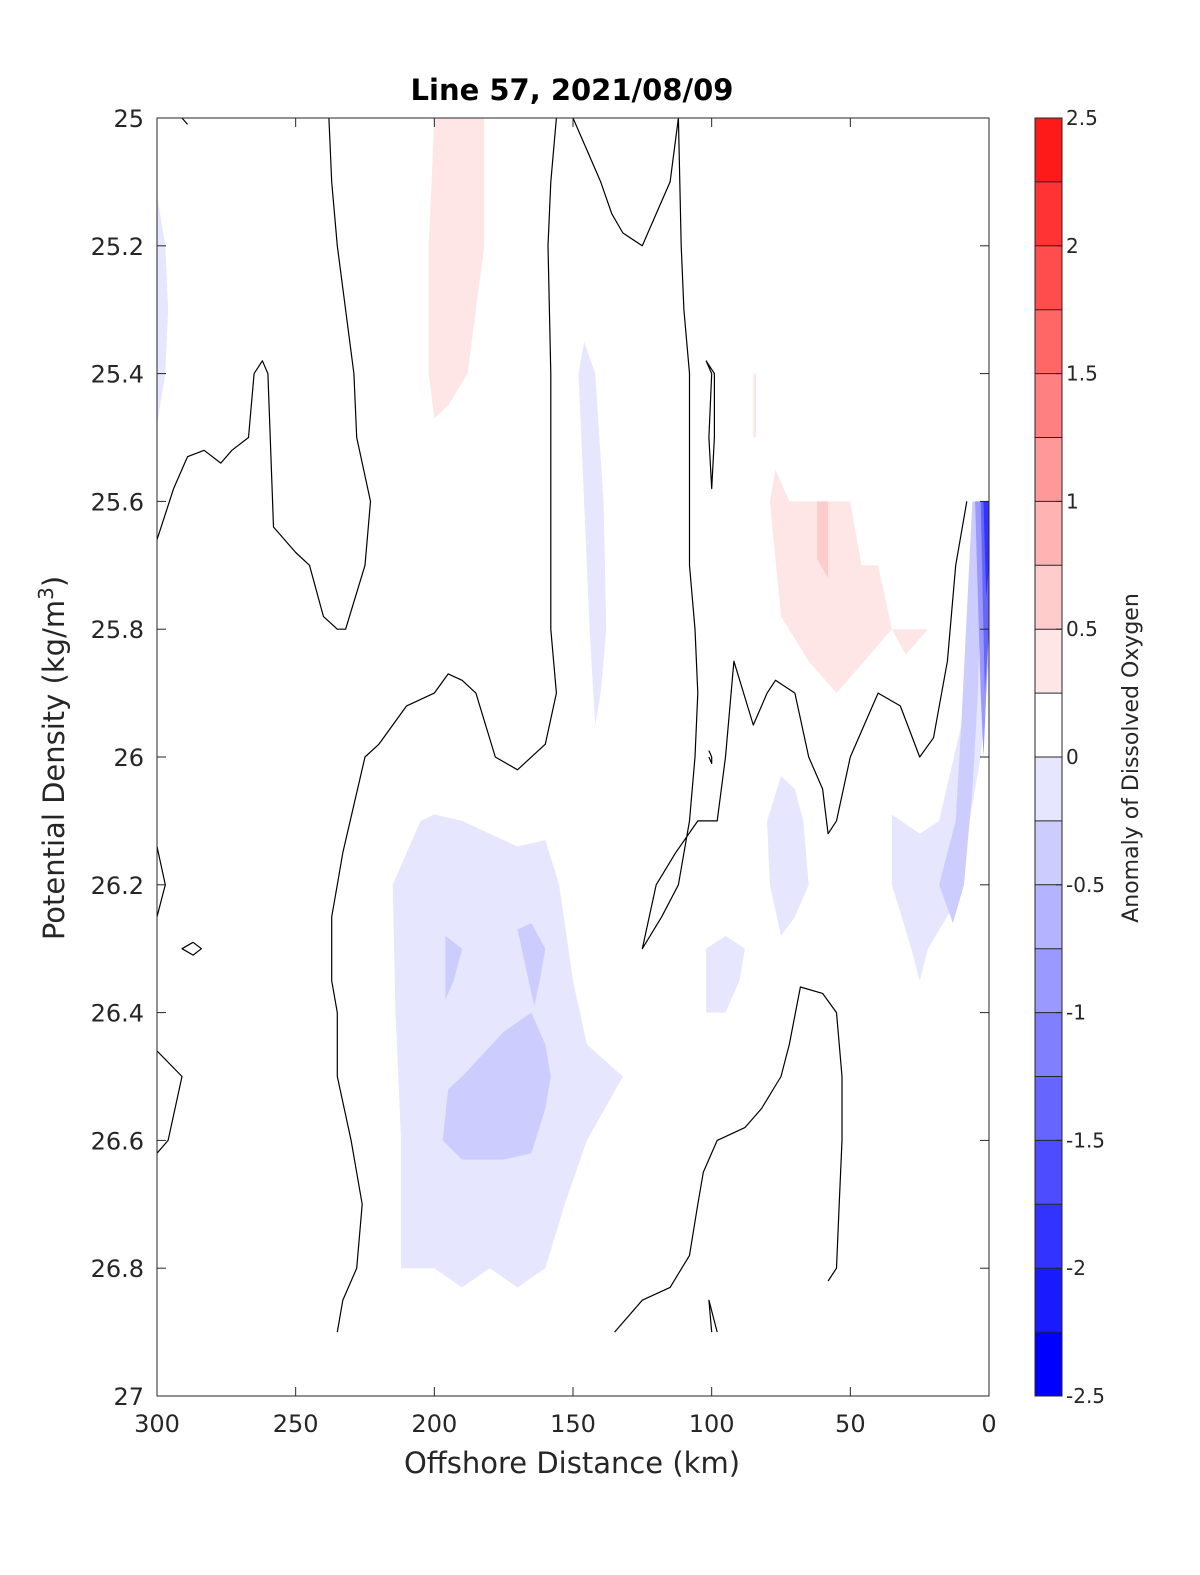  What do you see at coordinates (1076, 1268) in the screenshot?
I see `colorbar-tick-label: -2` at bounding box center [1076, 1268].